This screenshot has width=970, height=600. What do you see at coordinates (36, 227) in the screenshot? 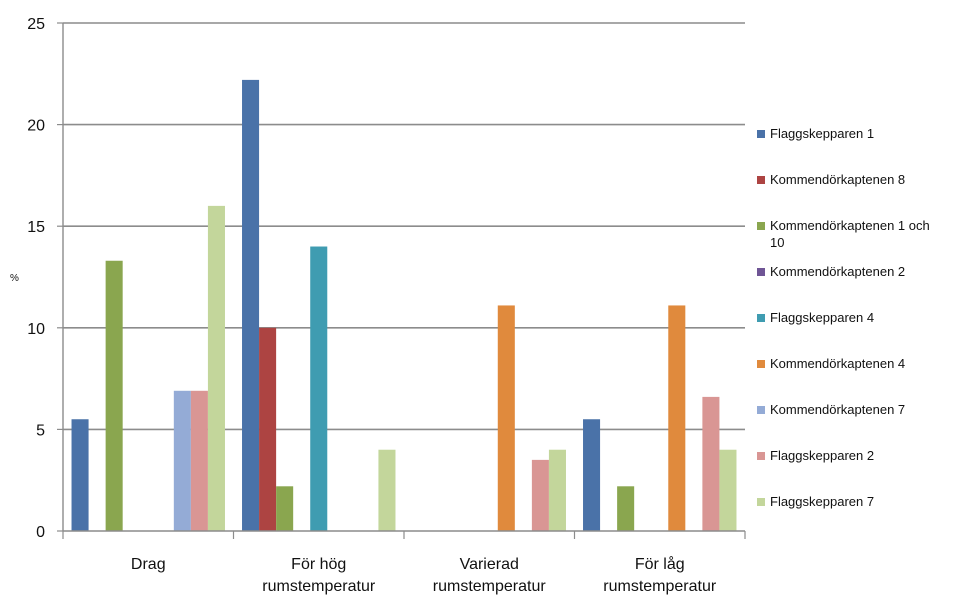
I see `y-tick-label: 15` at bounding box center [36, 227].